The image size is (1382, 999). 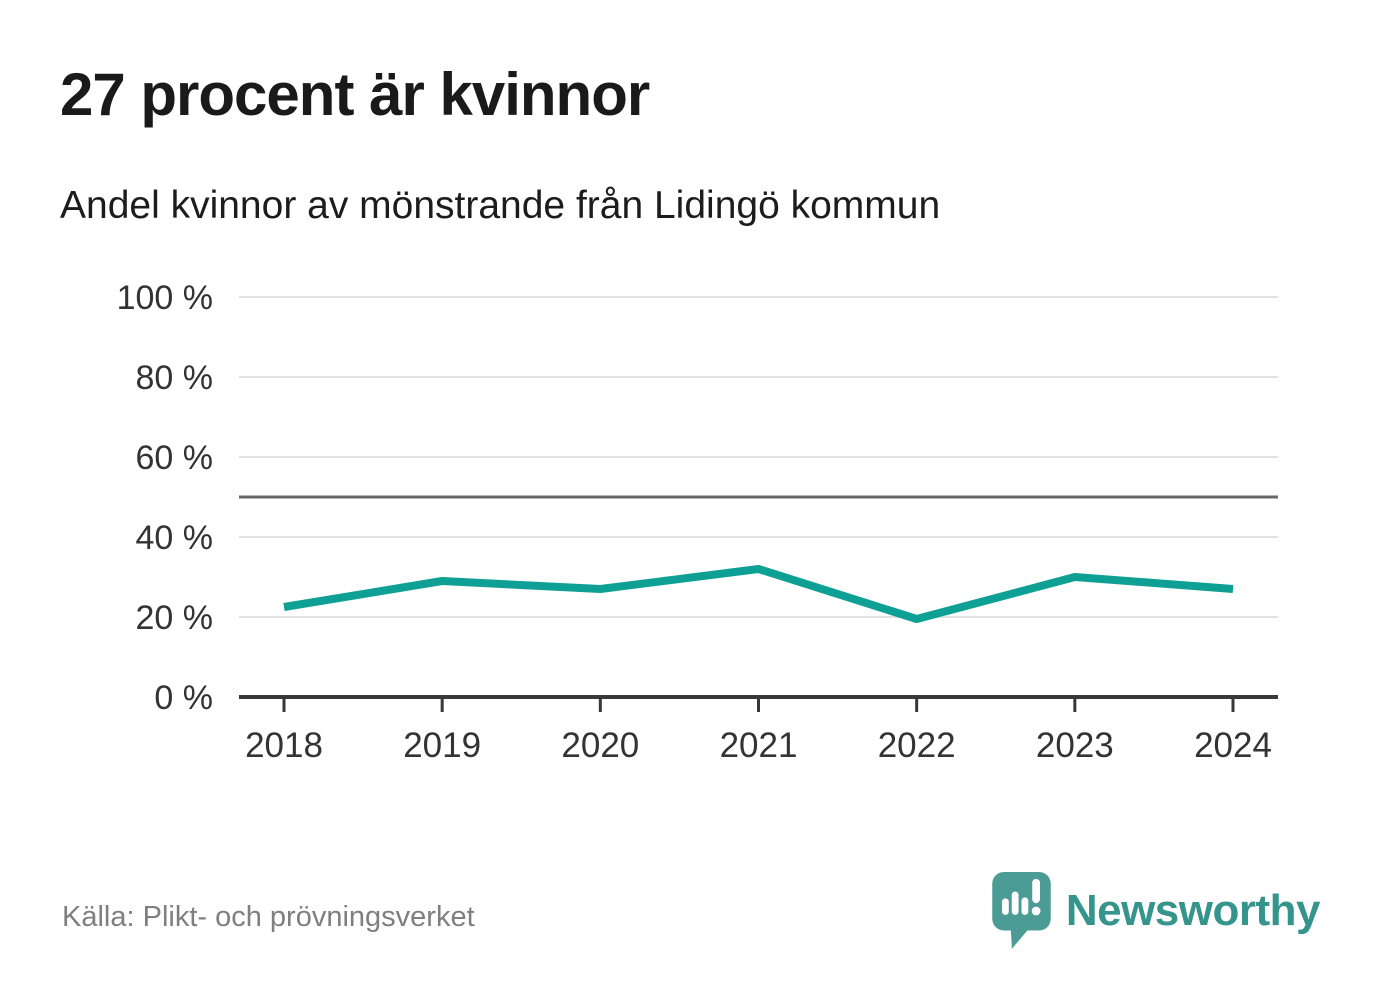 I want to click on x-axis-label: 2023, so click(x=1075, y=745).